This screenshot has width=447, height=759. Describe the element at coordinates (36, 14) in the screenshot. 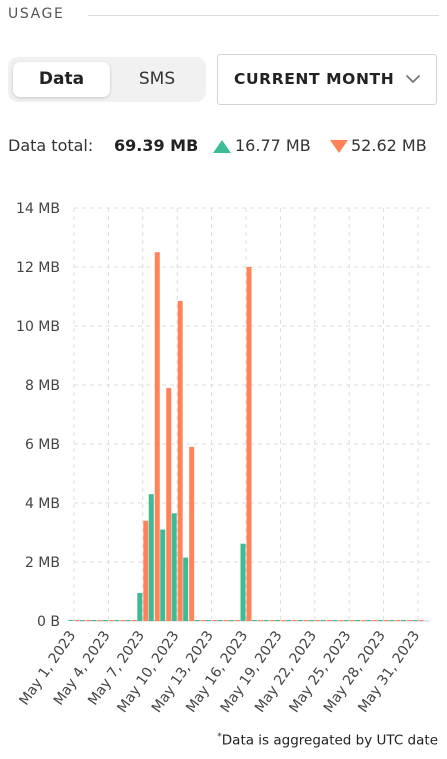

I see `section-title: USAGE` at that location.